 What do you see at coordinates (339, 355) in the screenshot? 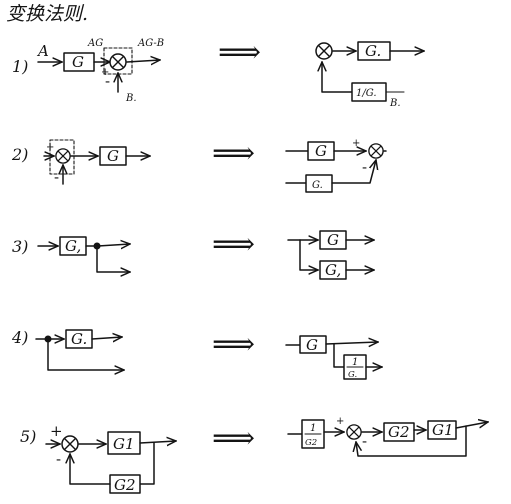
I see `branch-path` at bounding box center [339, 355].